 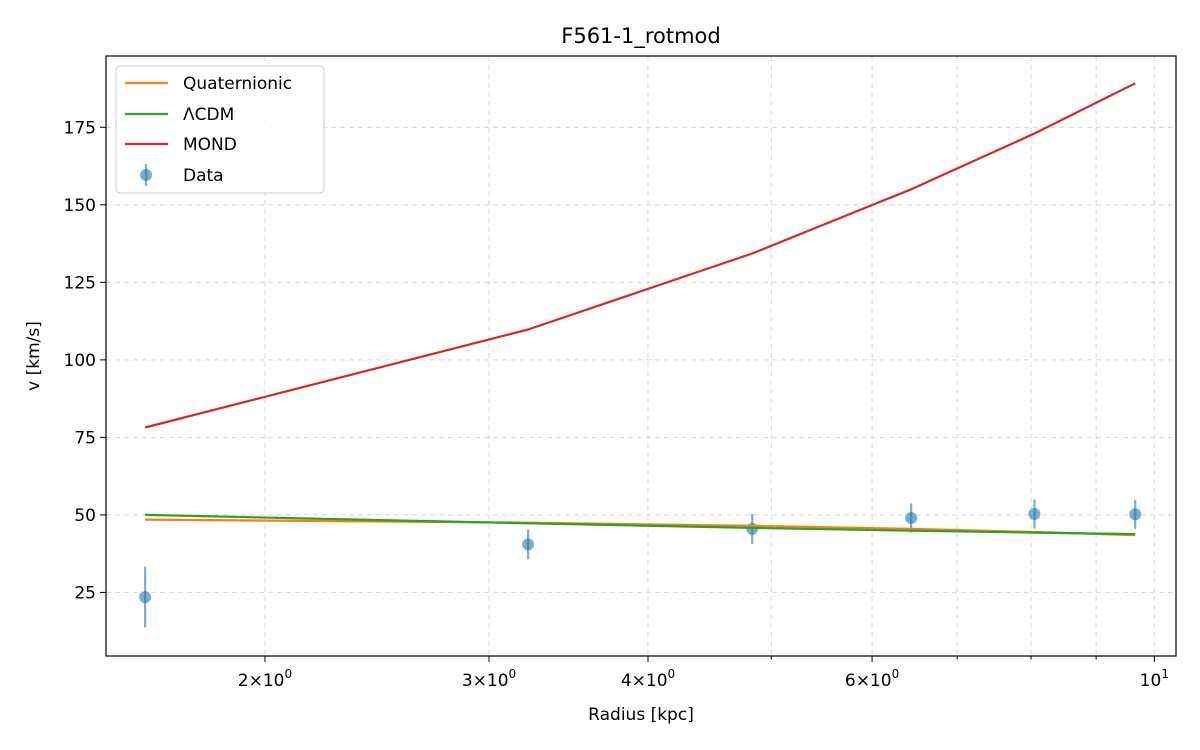 What do you see at coordinates (85, 516) in the screenshot?
I see `y-tick-label: 50` at bounding box center [85, 516].